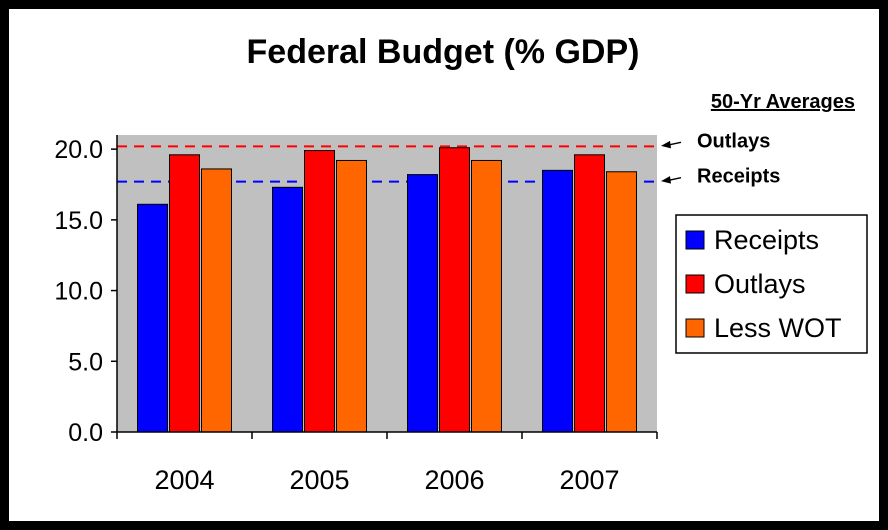 This screenshot has width=888, height=530. Describe the element at coordinates (319, 291) in the screenshot. I see `bar-outlays-2005` at that location.